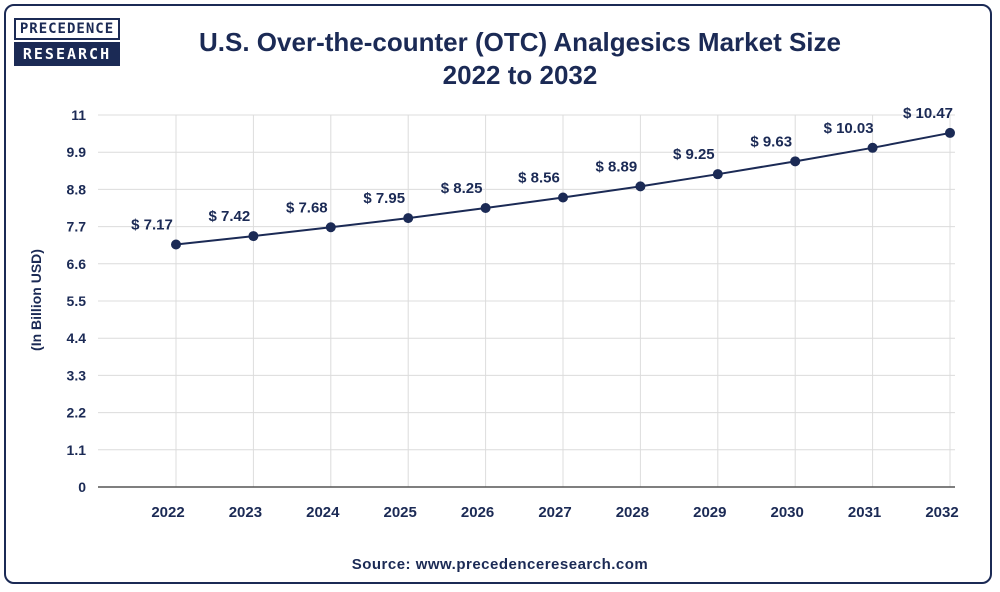 This screenshot has height=592, width=1000. Describe the element at coordinates (771, 141) in the screenshot. I see `data-label: $ 9.63` at that location.